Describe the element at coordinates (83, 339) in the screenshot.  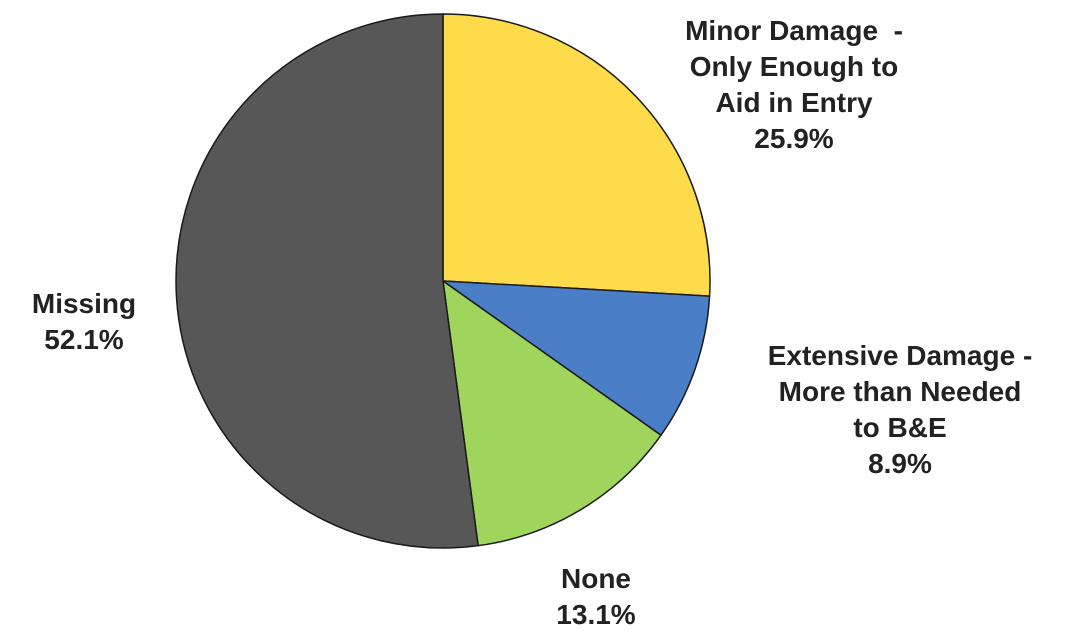
I see `slice-percent-label: 52.1%` at that location.